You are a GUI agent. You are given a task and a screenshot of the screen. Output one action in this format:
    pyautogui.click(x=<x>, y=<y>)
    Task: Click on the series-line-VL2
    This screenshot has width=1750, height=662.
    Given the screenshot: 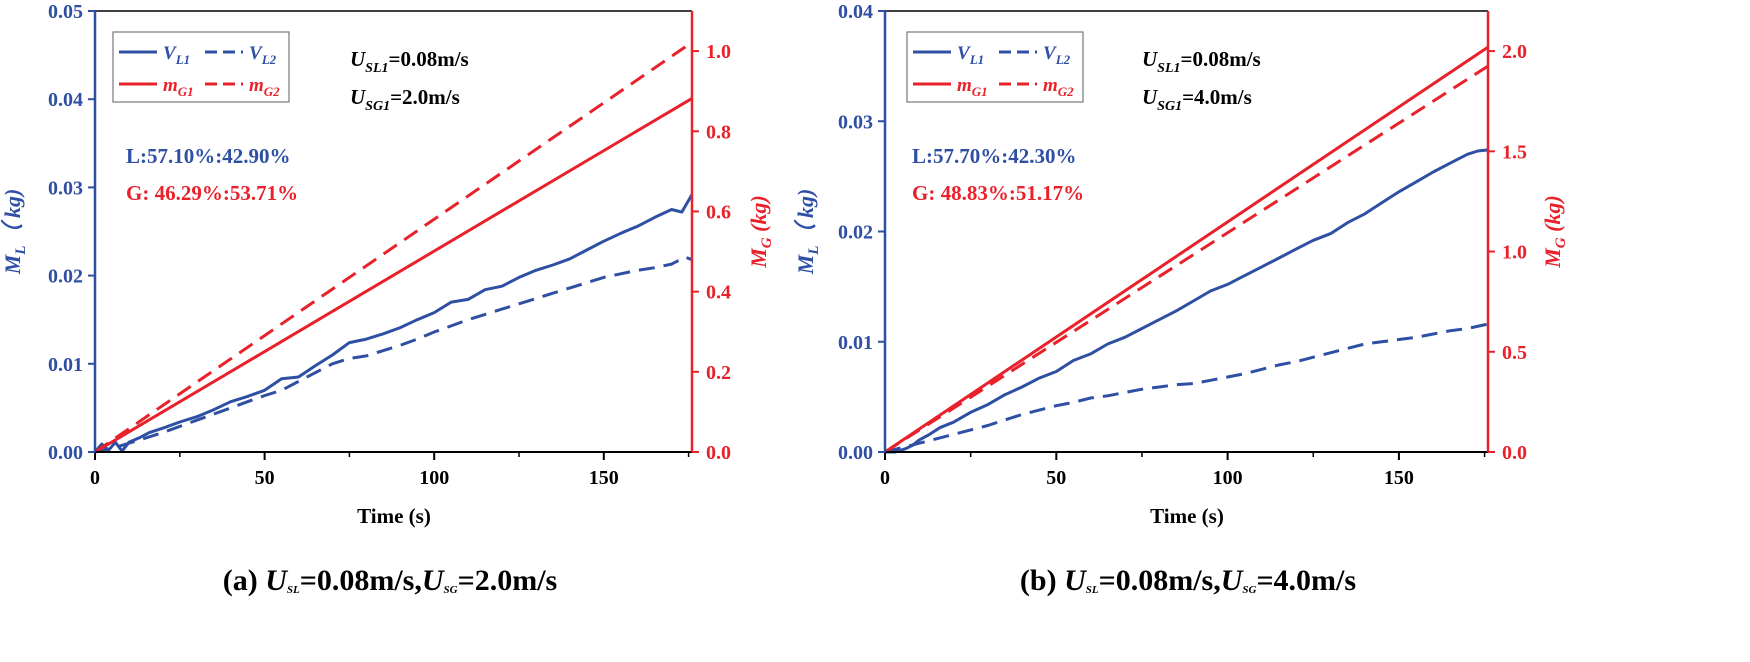 What is the action you would take?
    pyautogui.click(x=393, y=354)
    